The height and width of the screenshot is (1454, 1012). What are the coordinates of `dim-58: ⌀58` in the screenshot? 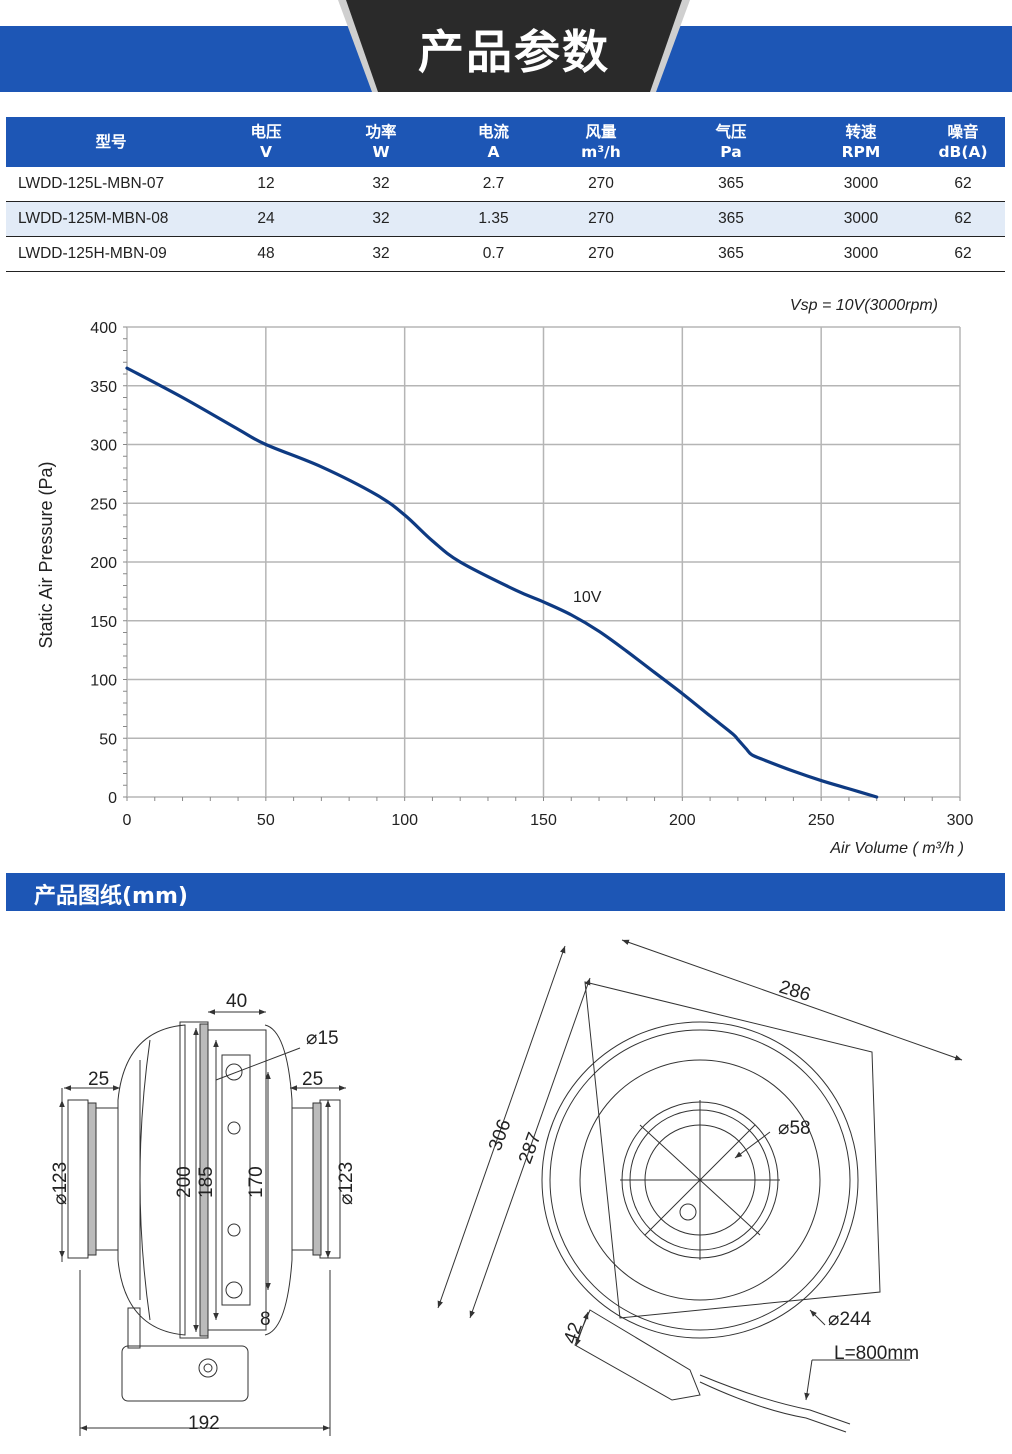 It's located at (794, 1128).